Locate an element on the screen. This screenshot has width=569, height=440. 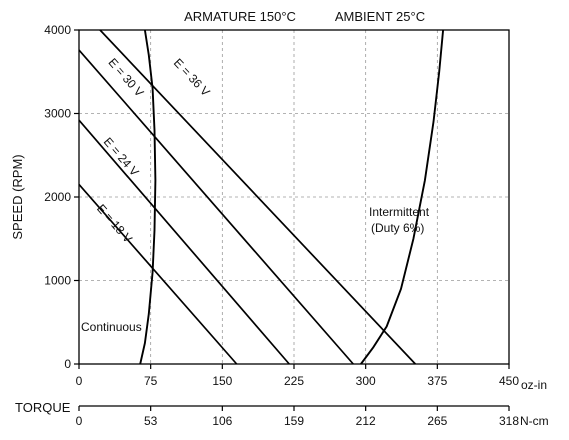
secondary-x-tick-label: 159 is located at coordinates (294, 421).